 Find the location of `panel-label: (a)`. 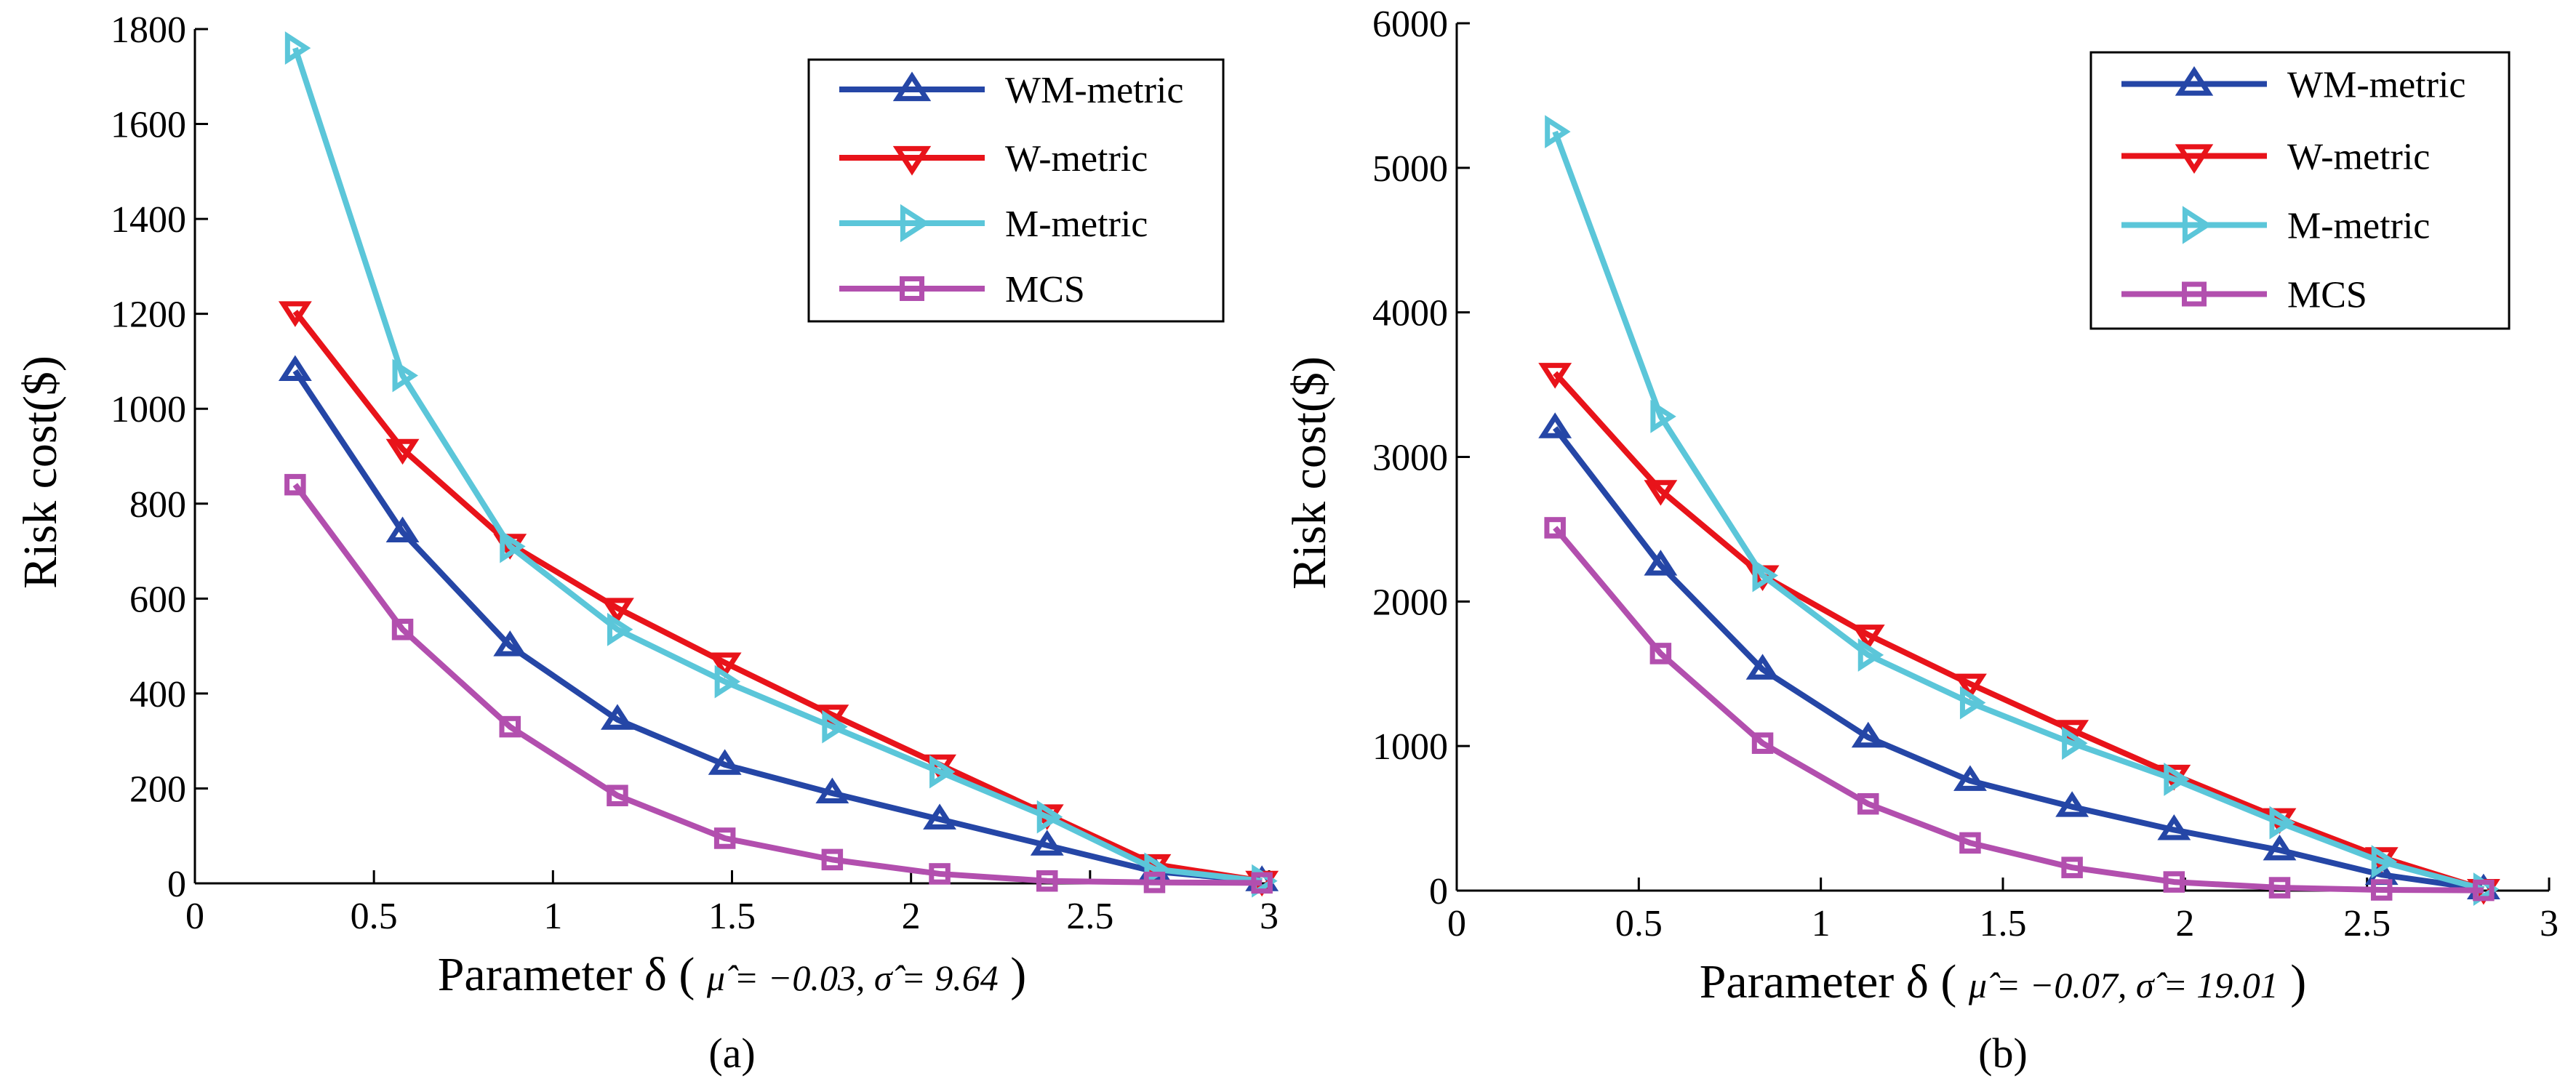

panel-label: (a) is located at coordinates (731, 1053).